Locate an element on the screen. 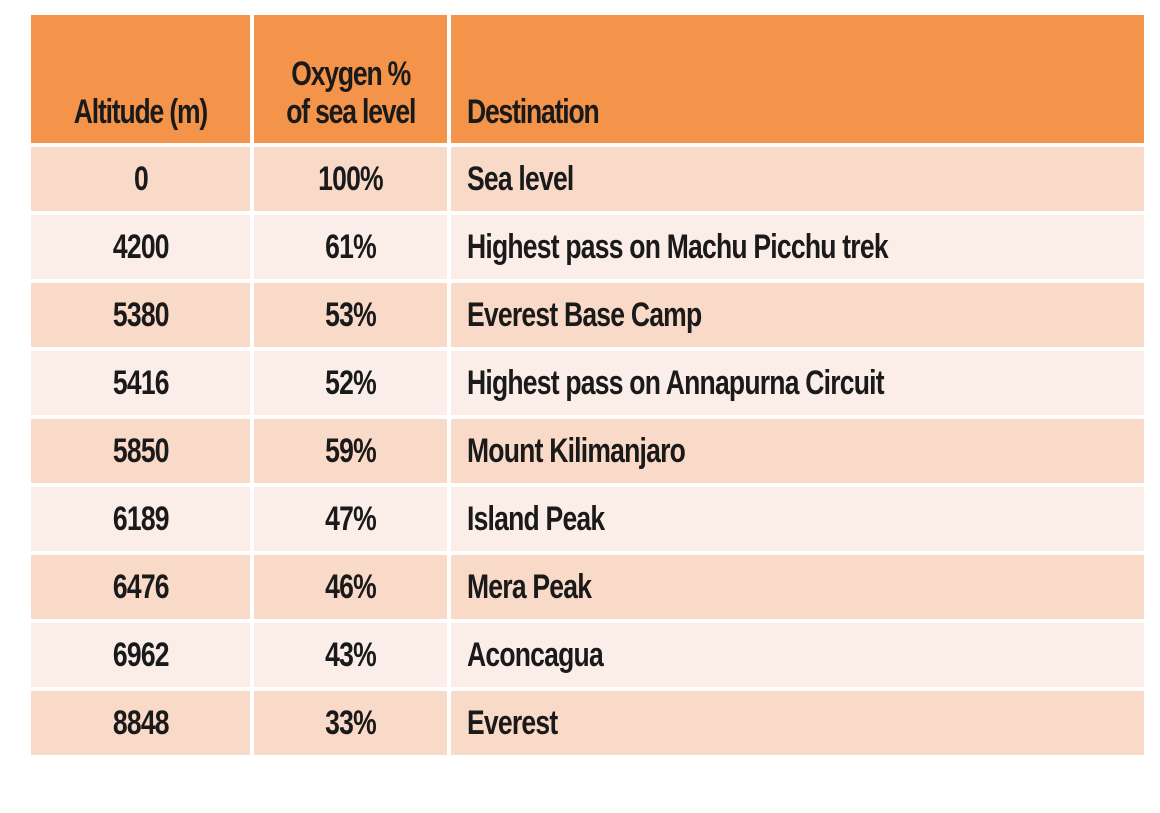  cell-destination: Highest pass on Annapurna Circuit is located at coordinates (797, 383).